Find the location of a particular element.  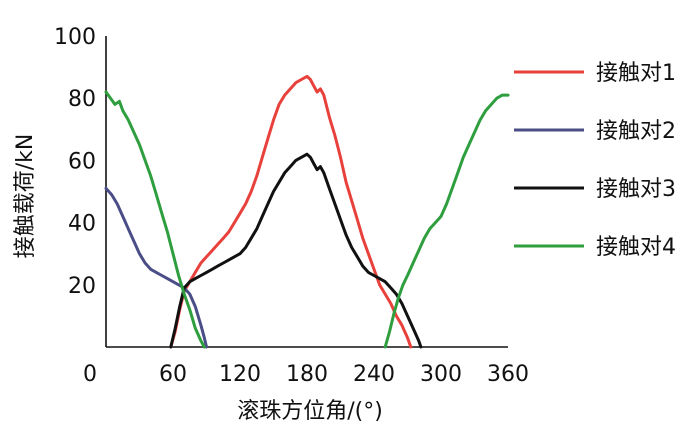

y-tick-label: 80 is located at coordinates (82, 99).